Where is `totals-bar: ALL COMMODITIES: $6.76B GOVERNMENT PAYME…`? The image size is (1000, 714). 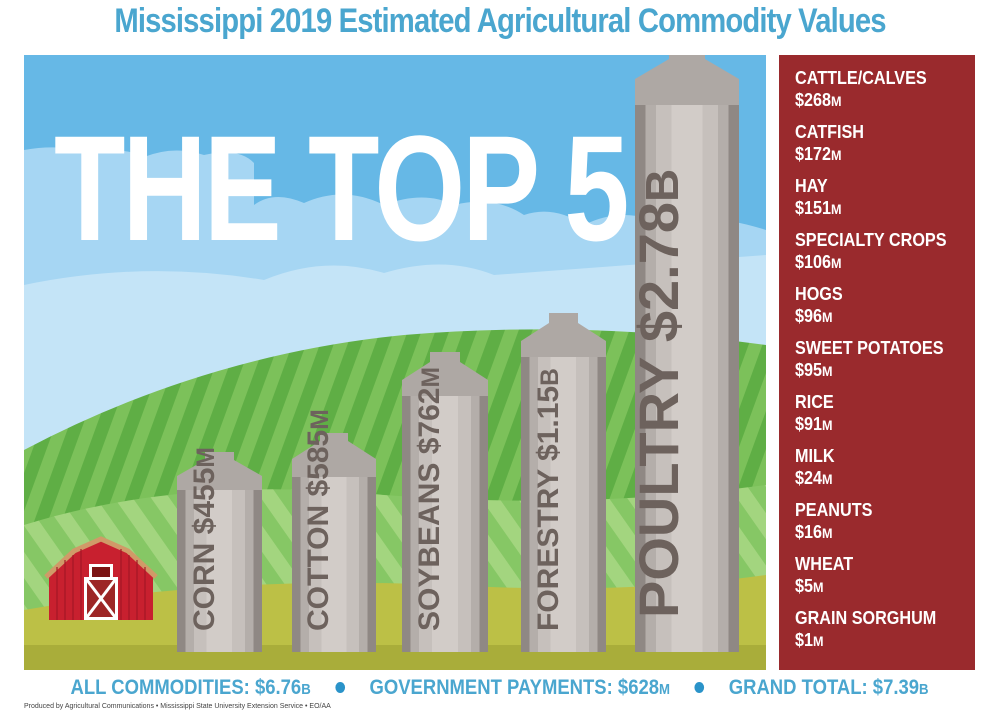
totals-bar: ALL COMMODITIES: $6.76B GOVERNMENT PAYME… is located at coordinates (500, 688).